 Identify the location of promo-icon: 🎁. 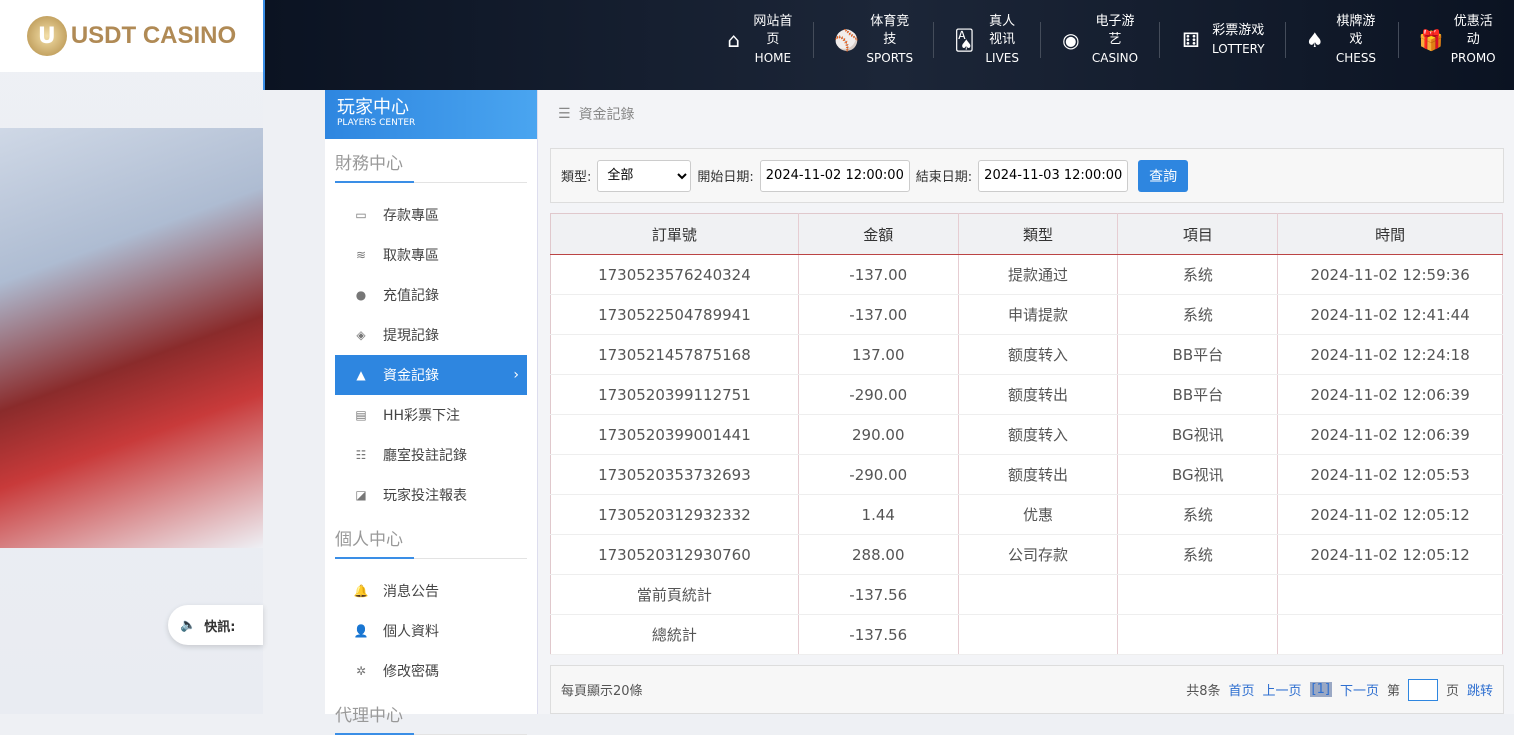
(1431, 40).